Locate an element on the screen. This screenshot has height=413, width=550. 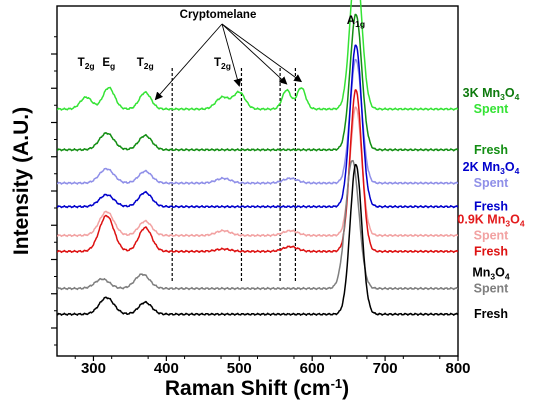
sample-label: 2K Mn3O4 is located at coordinates (491, 168).